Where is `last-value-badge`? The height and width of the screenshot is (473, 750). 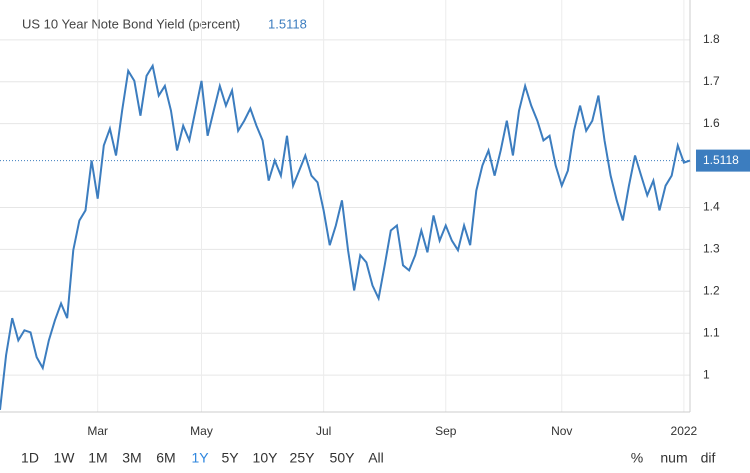
last-value-badge is located at coordinates (723, 160).